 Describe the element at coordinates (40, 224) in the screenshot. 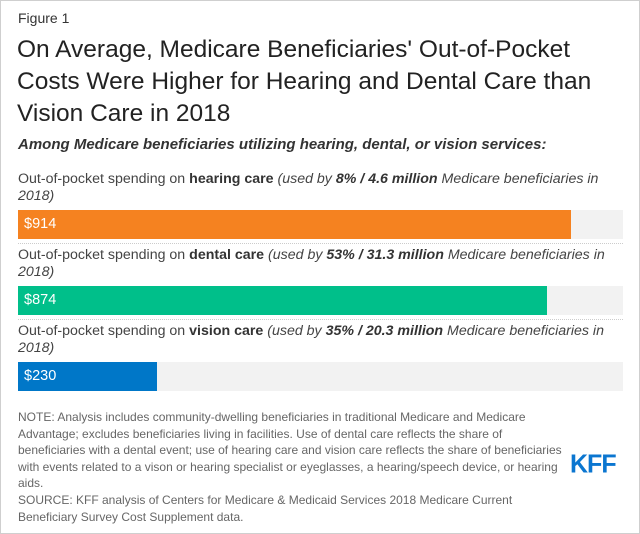

I see `bar-value-label: $914` at that location.